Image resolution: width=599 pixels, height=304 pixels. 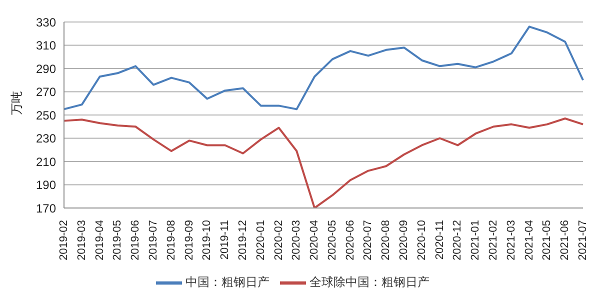 What do you see at coordinates (46, 69) in the screenshot?
I see `y-tick-label: 290` at bounding box center [46, 69].